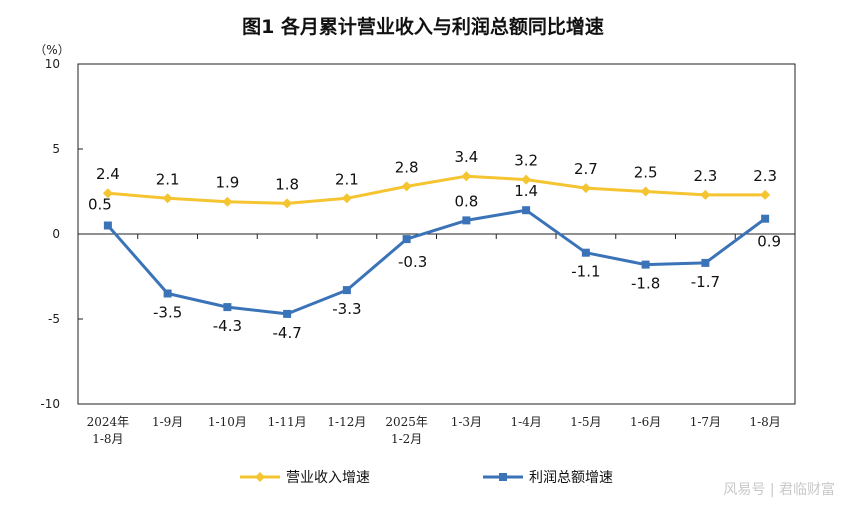 This screenshot has width=847, height=508. What do you see at coordinates (108, 422) in the screenshot?
I see `x-tick-label: 2024年` at bounding box center [108, 422].